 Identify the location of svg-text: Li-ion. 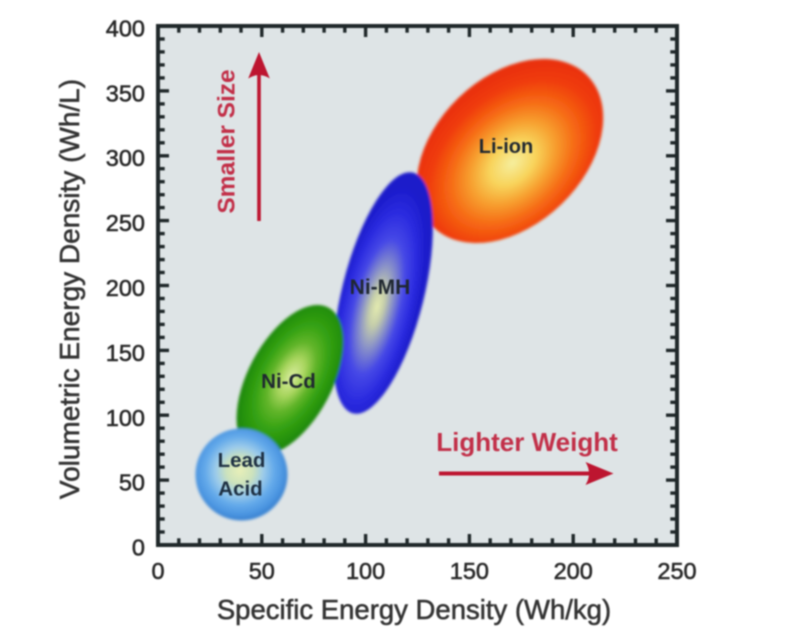
(506, 147).